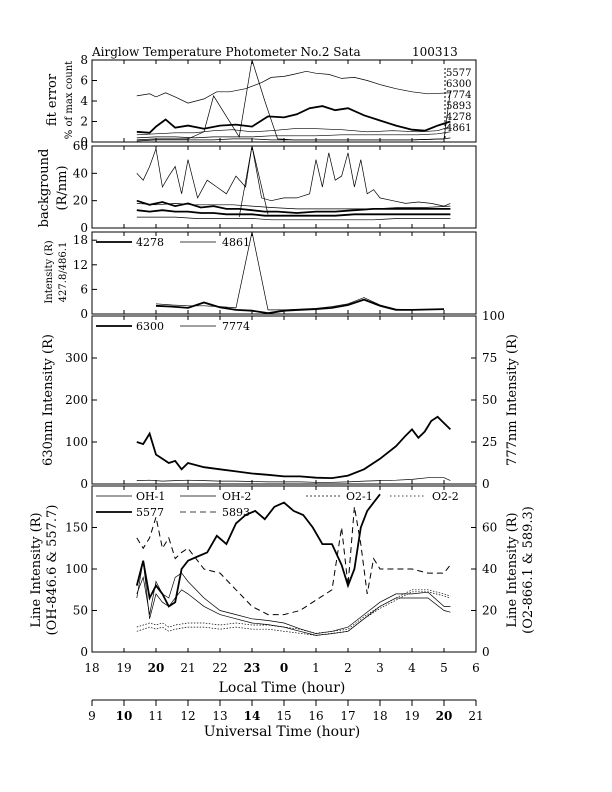  What do you see at coordinates (359, 496) in the screenshot?
I see `legend-o21-label: O2-1` at bounding box center [359, 496].